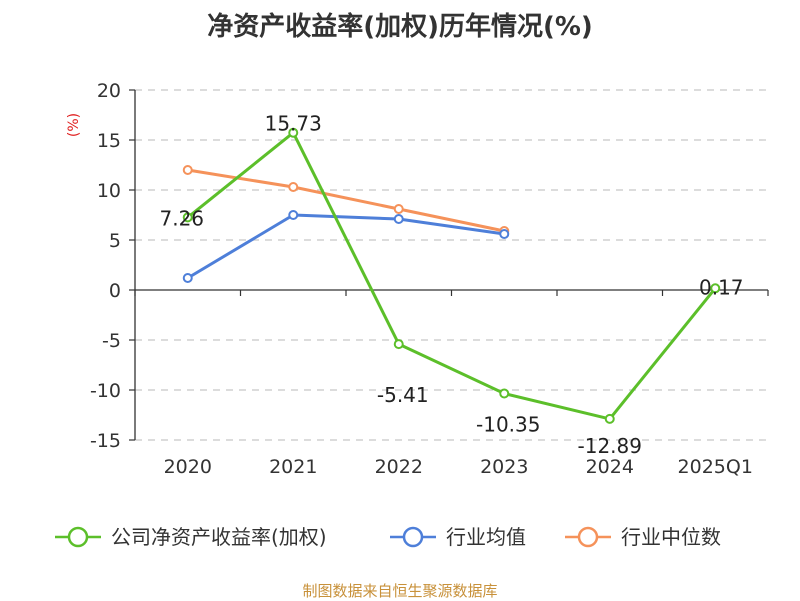  Describe the element at coordinates (403, 395) in the screenshot. I see `data-label: -5.41` at that location.